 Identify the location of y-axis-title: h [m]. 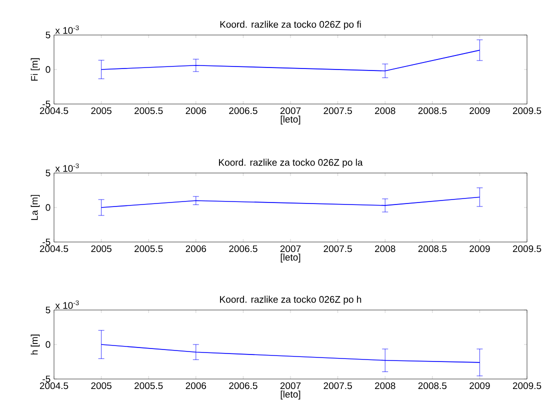
(35, 344).